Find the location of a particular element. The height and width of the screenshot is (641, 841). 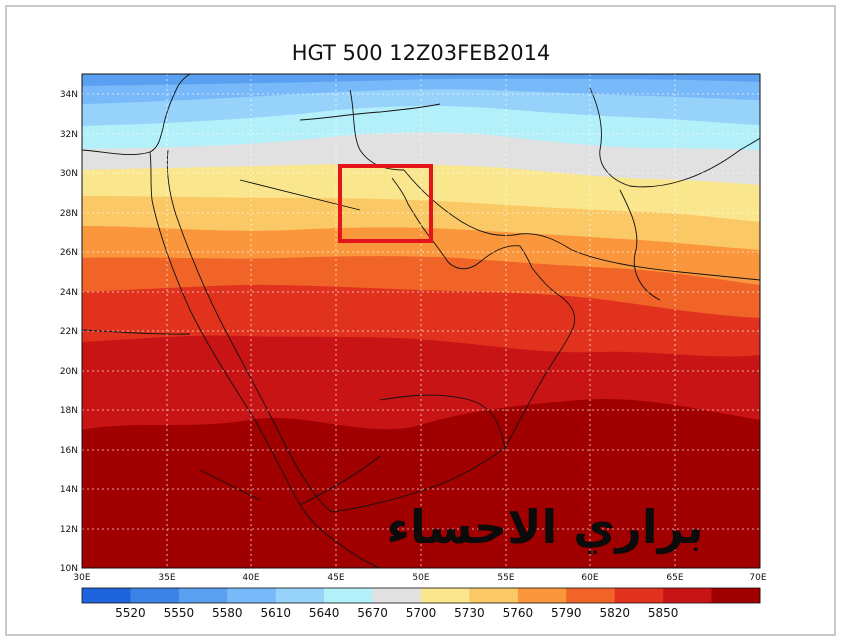

lon-tick-label: 35E is located at coordinates (166, 578).